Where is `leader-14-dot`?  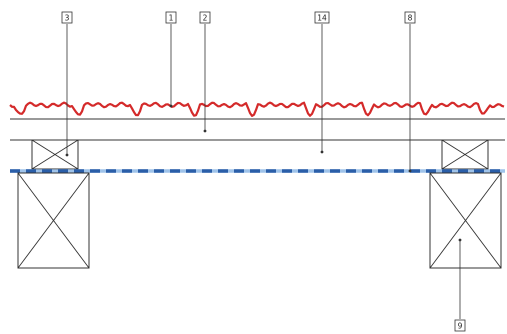 leader-14-dot is located at coordinates (322, 152).